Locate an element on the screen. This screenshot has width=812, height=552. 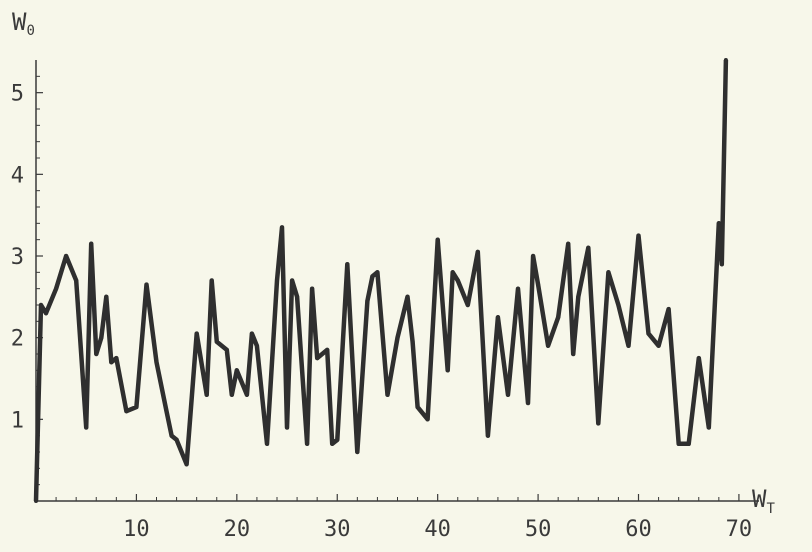
x-axis-label: WT is located at coordinates (763, 501).